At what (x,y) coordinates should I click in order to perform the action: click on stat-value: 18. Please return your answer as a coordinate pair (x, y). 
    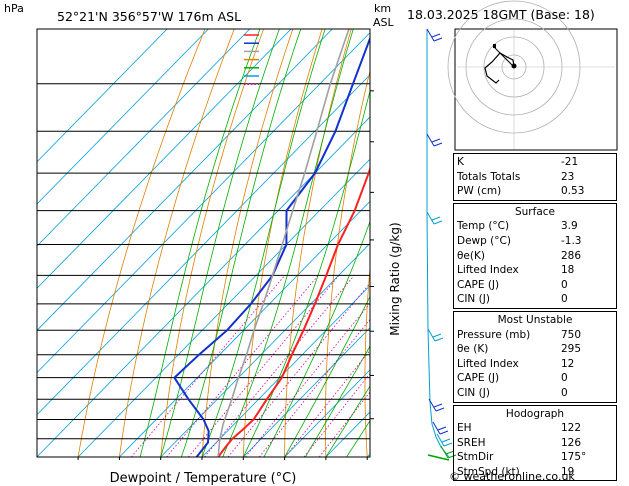
    Looking at the image, I should click on (568, 270).